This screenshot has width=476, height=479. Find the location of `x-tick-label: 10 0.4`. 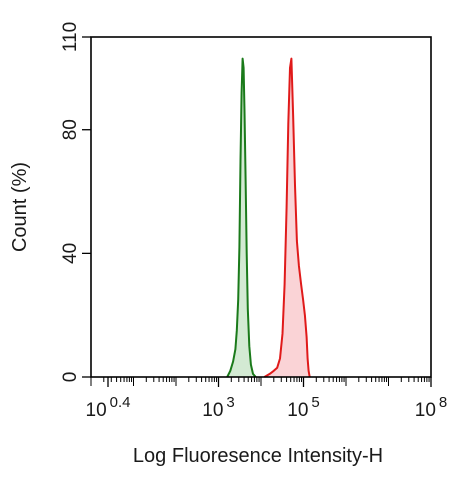

x-tick-label: 10 0.4 is located at coordinates (108, 407).